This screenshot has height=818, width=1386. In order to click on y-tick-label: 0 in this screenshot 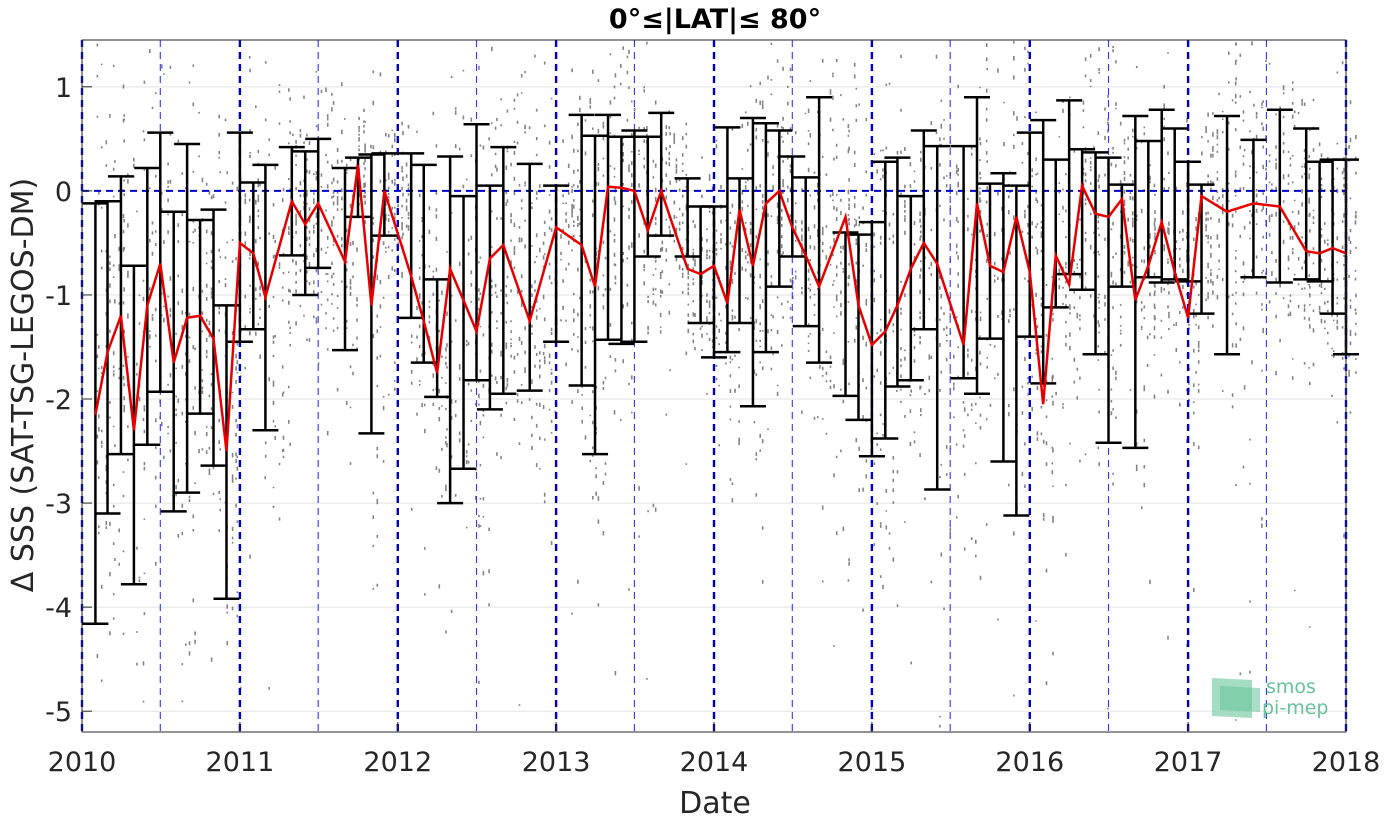, I will do `click(63, 192)`.